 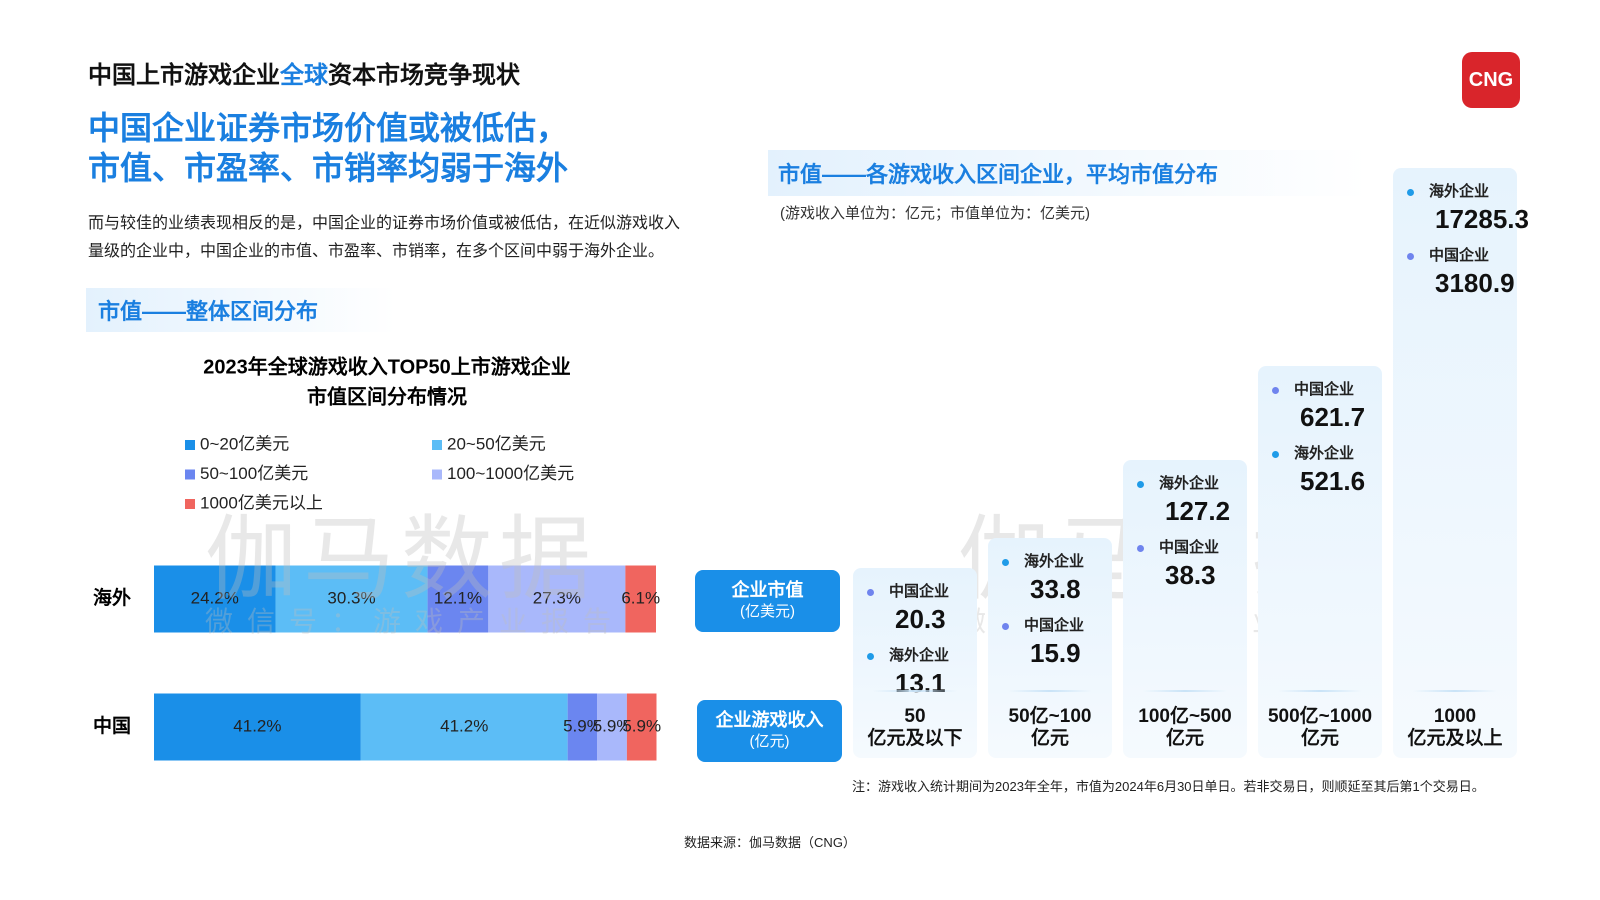 What do you see at coordinates (769, 741) in the screenshot?
I see `row-title-line: (亿元)` at bounding box center [769, 741].